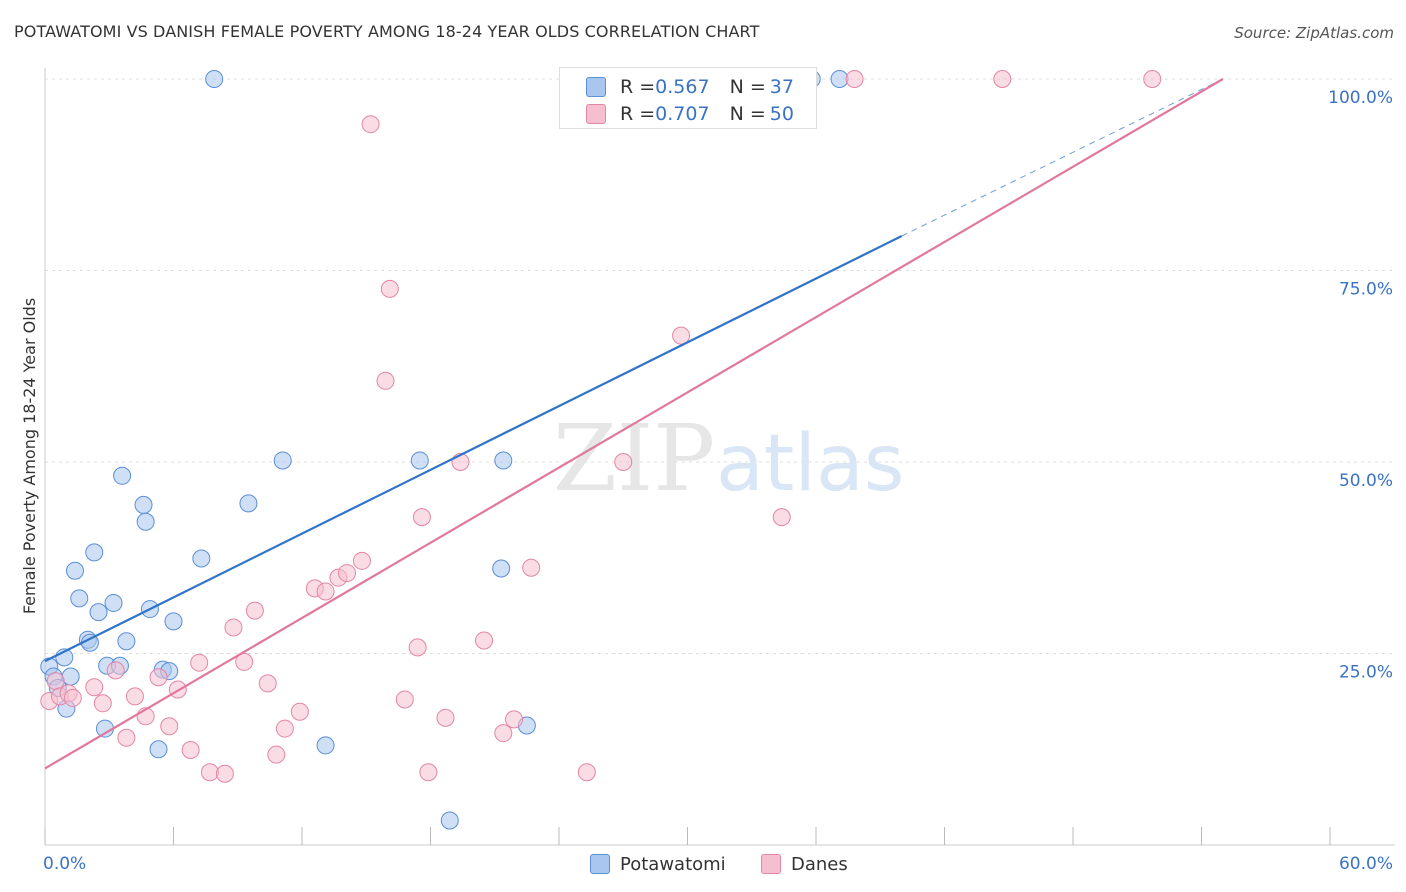  Describe the element at coordinates (771, 864) in the screenshot. I see `legend-swatch-danes` at that location.